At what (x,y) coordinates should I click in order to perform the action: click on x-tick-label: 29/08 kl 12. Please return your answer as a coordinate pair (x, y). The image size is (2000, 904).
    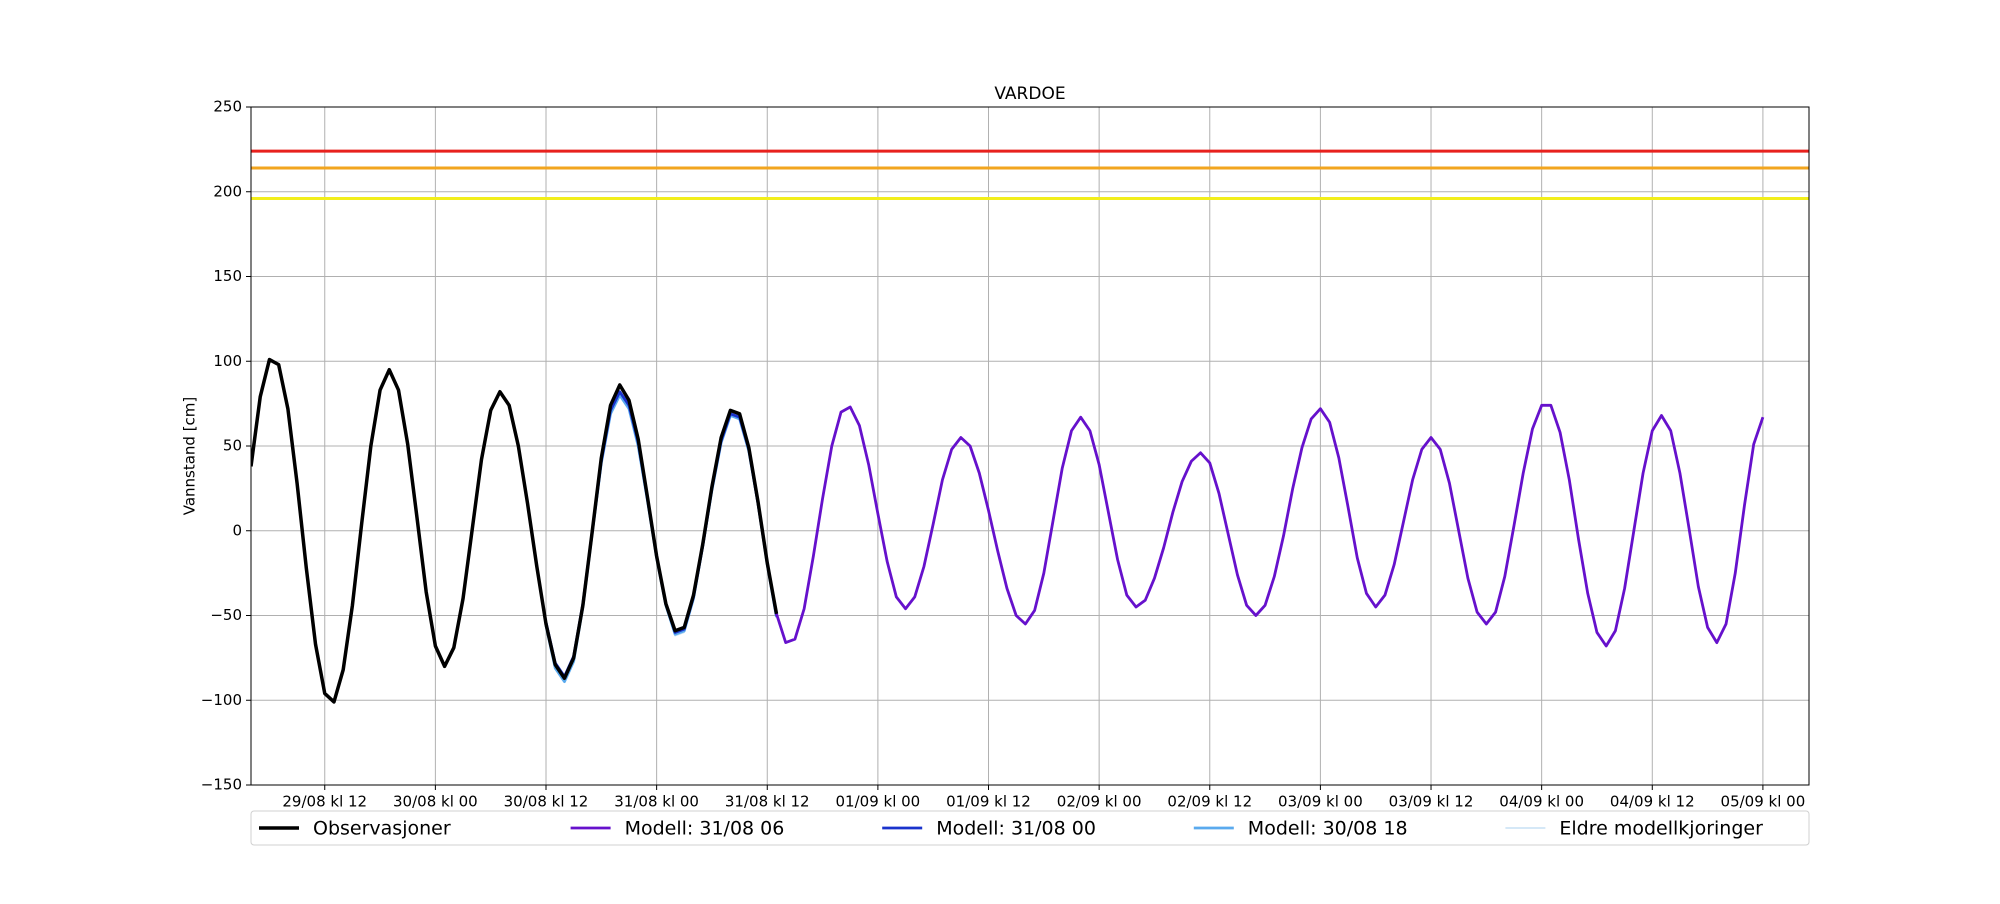
    Looking at the image, I should click on (324, 802).